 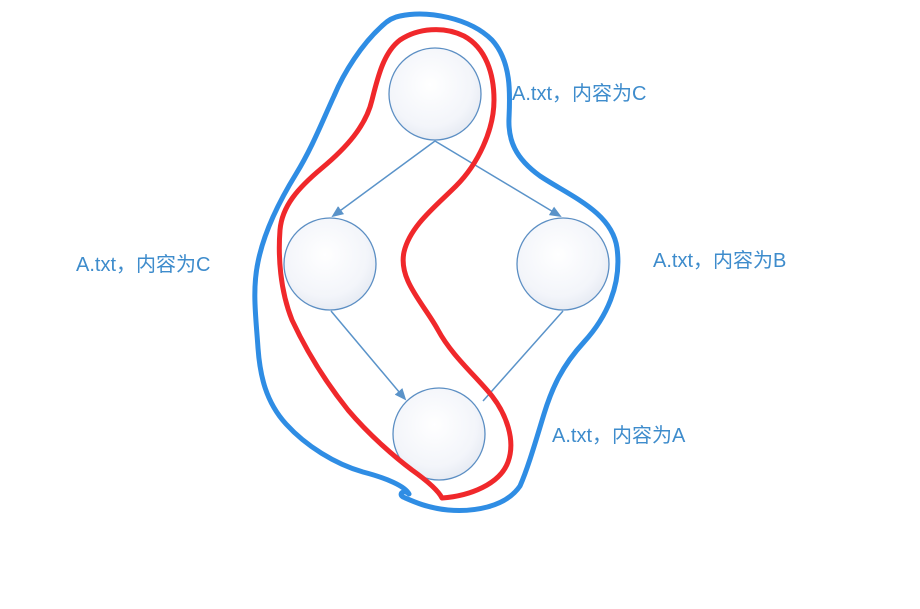 I want to click on node-top-label: A.txt，内容为C, so click(x=579, y=94).